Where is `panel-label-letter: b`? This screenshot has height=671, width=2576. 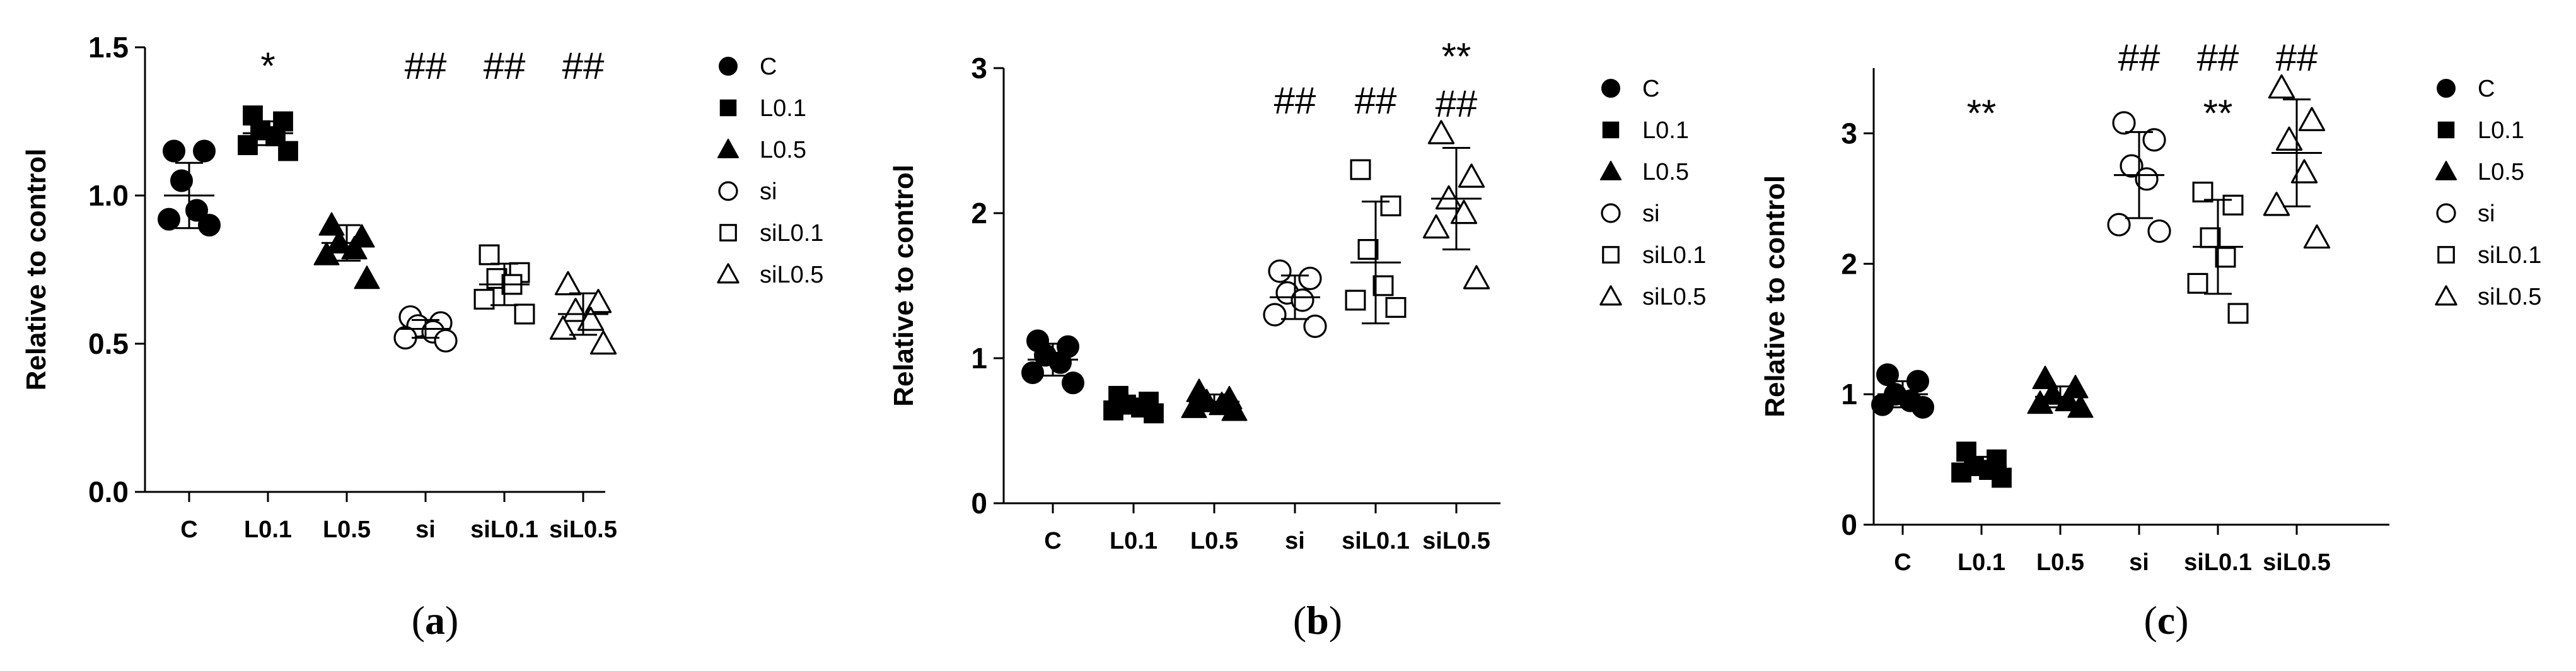 panel-label-letter: b is located at coordinates (1318, 620).